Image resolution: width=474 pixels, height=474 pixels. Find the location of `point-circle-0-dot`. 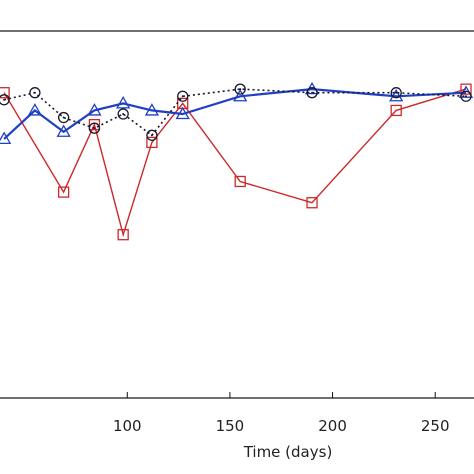

point-circle-0-dot is located at coordinates (4, 99).